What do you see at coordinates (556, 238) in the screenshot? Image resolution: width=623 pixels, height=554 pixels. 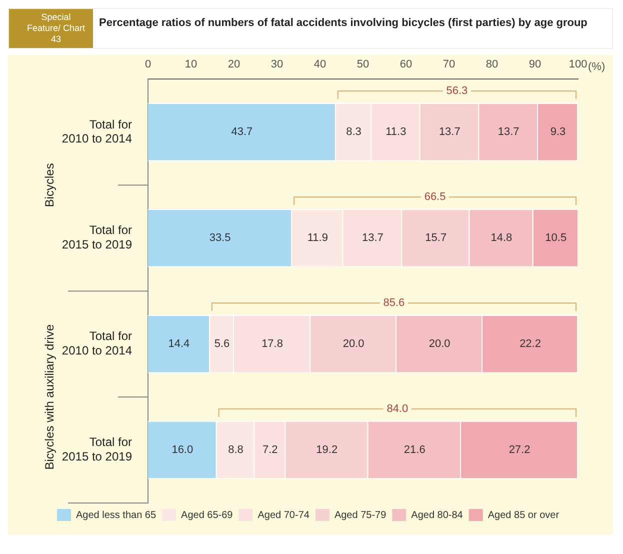 I see `data-label: 10.5` at bounding box center [556, 238].